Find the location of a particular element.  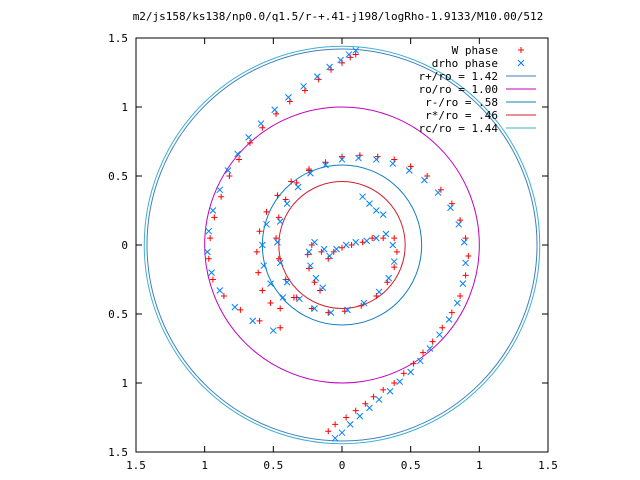

legend-label: r+/ro = 1.42 is located at coordinates (458, 76).